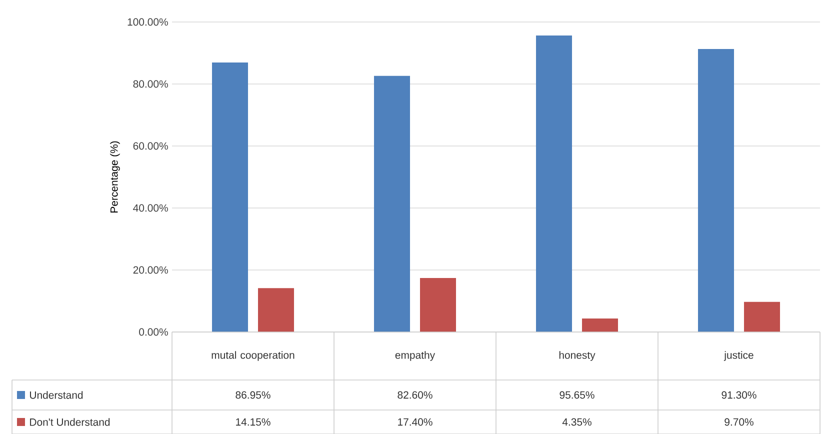  I want to click on y-tick-label: 80.00%, so click(150, 84).